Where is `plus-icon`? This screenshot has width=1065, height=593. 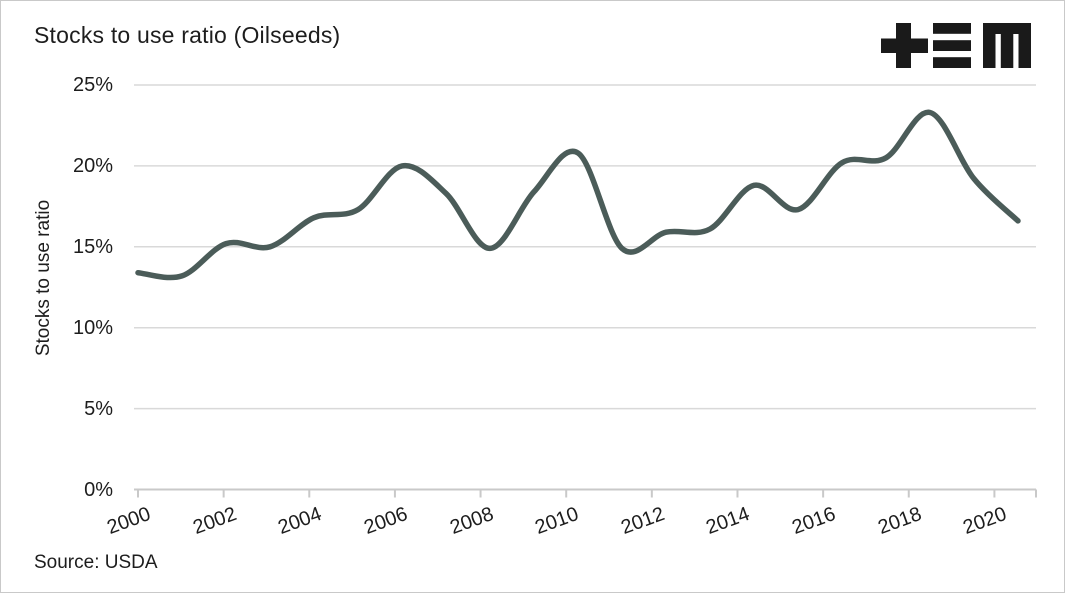
plus-icon is located at coordinates (904, 45).